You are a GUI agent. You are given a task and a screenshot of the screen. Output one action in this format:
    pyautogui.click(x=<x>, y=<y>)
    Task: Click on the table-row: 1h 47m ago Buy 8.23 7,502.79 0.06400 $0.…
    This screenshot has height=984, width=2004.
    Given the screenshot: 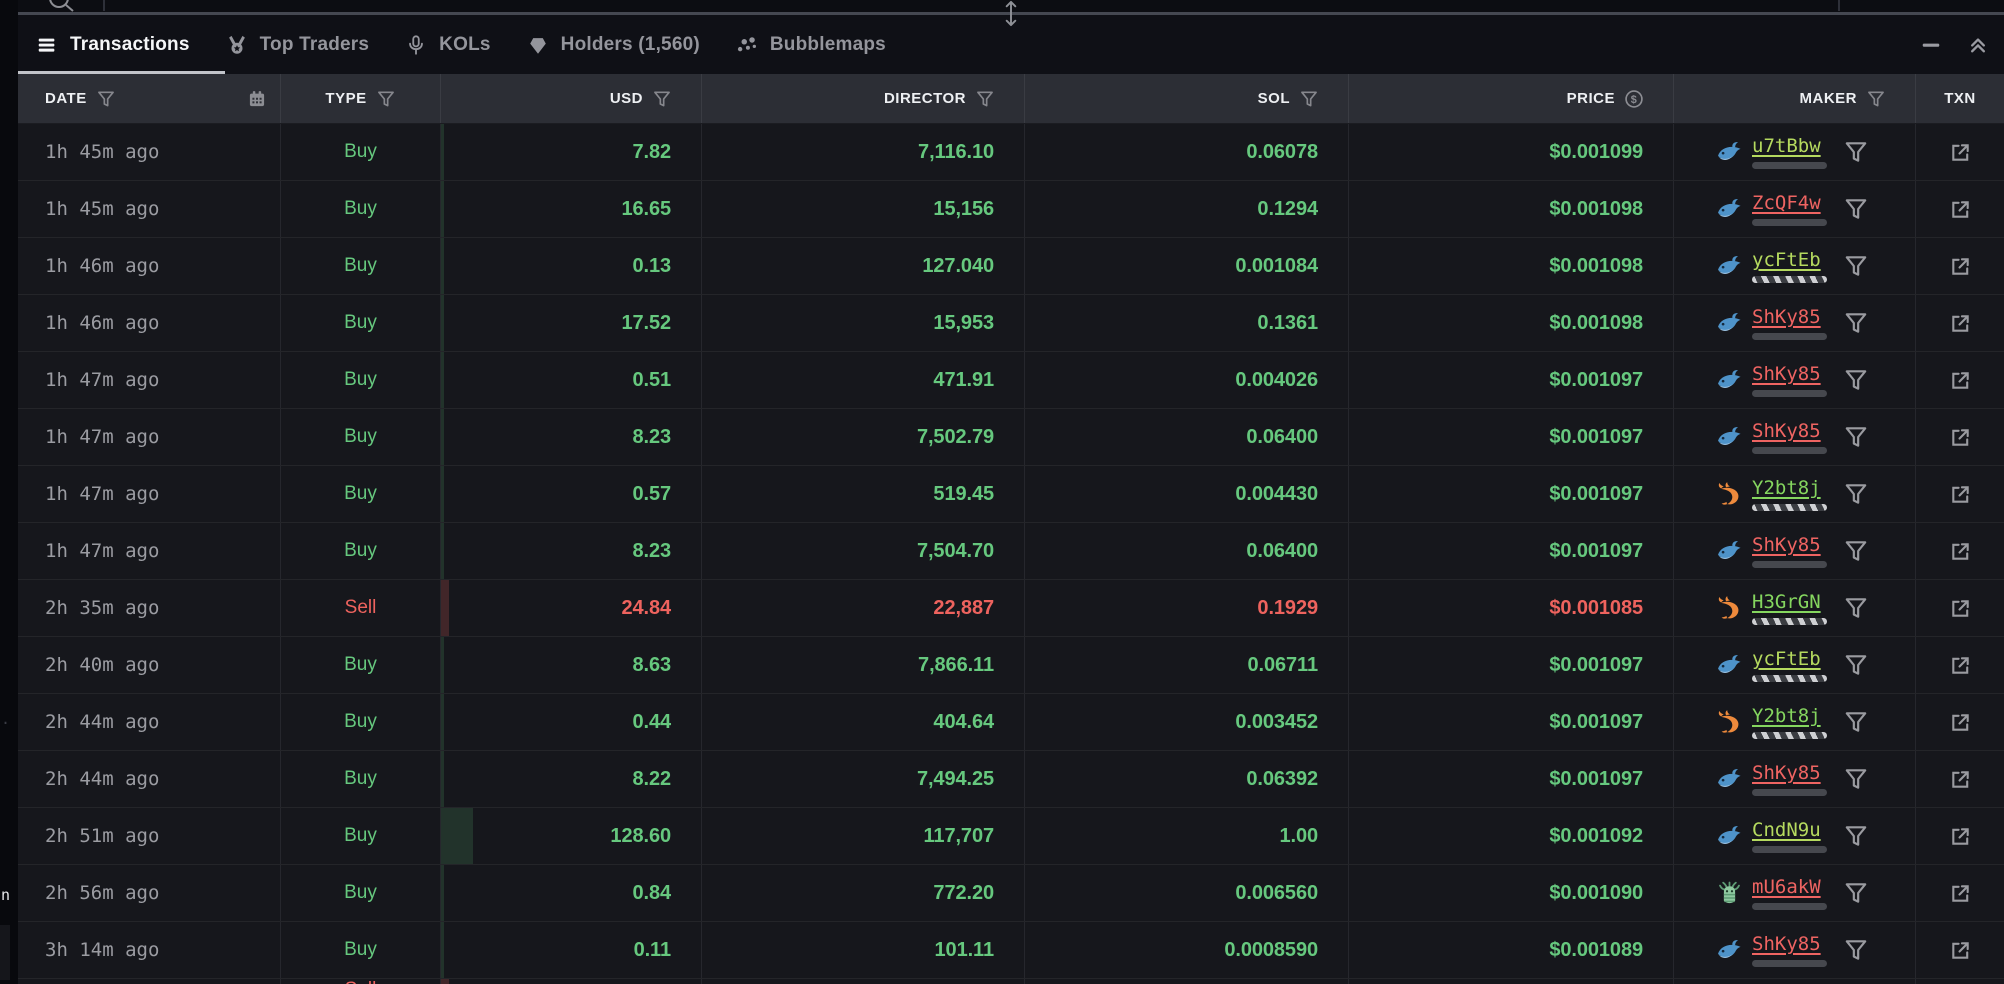 What is the action you would take?
    pyautogui.click(x=1011, y=437)
    